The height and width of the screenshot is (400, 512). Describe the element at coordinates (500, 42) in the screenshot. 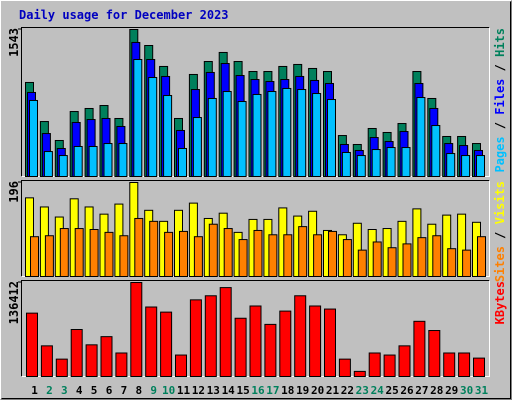

I see `legend-entry: Hits` at that location.